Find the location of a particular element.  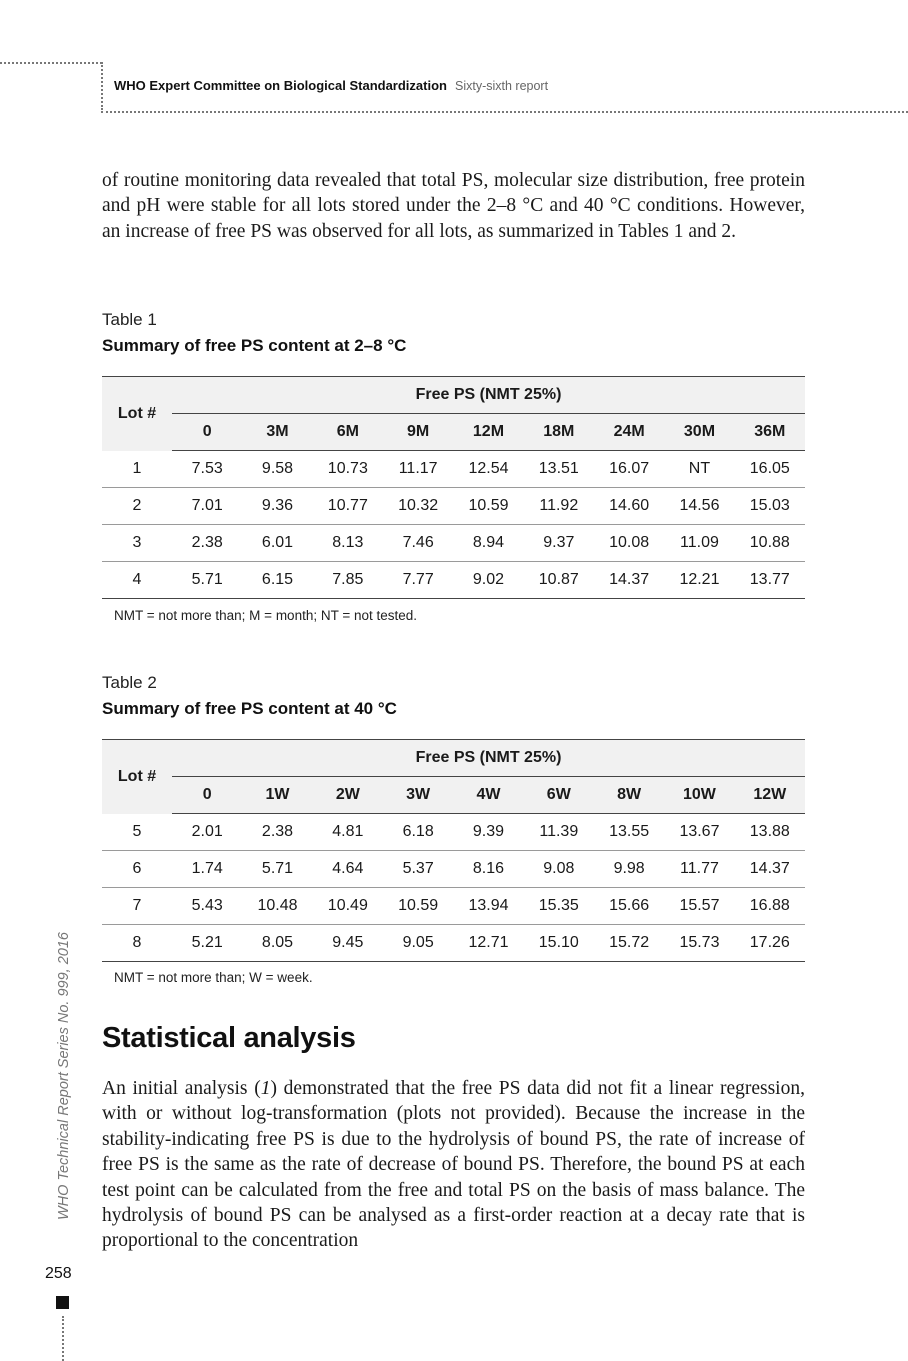

value-cell: 9.36 is located at coordinates (277, 506).